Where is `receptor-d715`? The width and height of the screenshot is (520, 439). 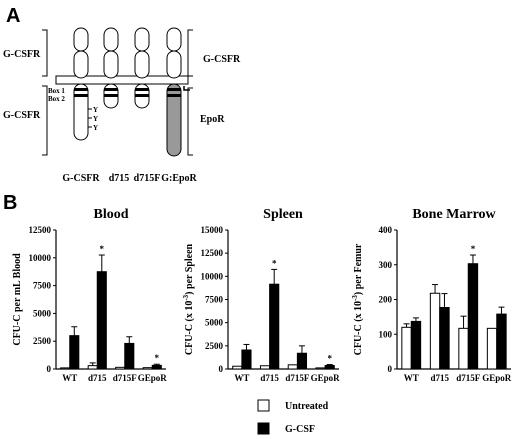 receptor-d715 is located at coordinates (111, 68).